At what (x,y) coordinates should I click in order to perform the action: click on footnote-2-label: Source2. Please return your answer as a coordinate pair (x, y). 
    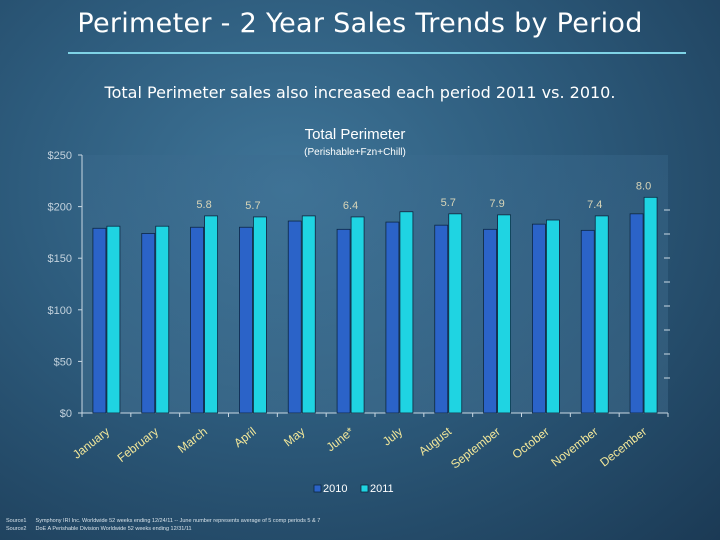
    Looking at the image, I should click on (16, 529).